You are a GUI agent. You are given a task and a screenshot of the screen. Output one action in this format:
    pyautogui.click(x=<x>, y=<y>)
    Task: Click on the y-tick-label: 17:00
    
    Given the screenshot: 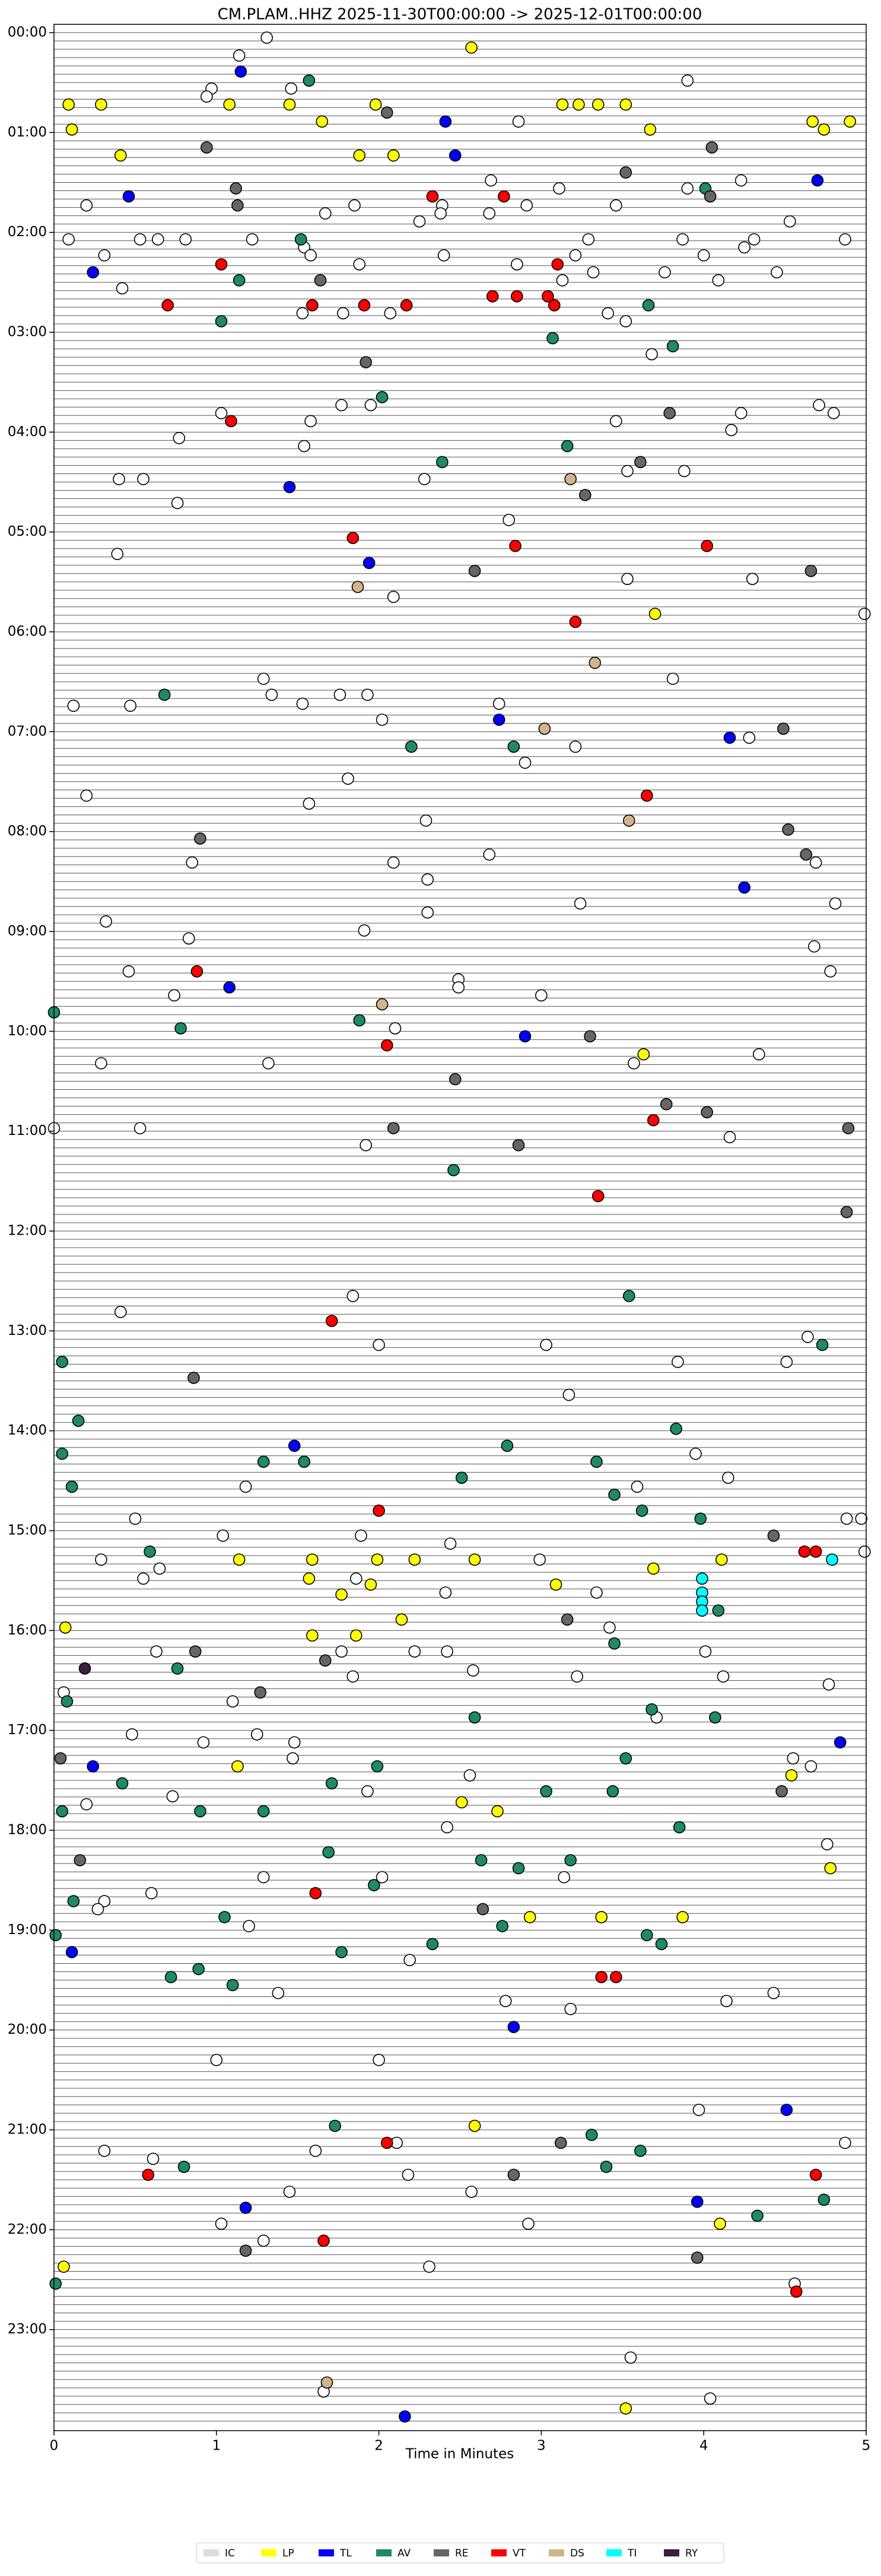 What is the action you would take?
    pyautogui.click(x=27, y=1730)
    